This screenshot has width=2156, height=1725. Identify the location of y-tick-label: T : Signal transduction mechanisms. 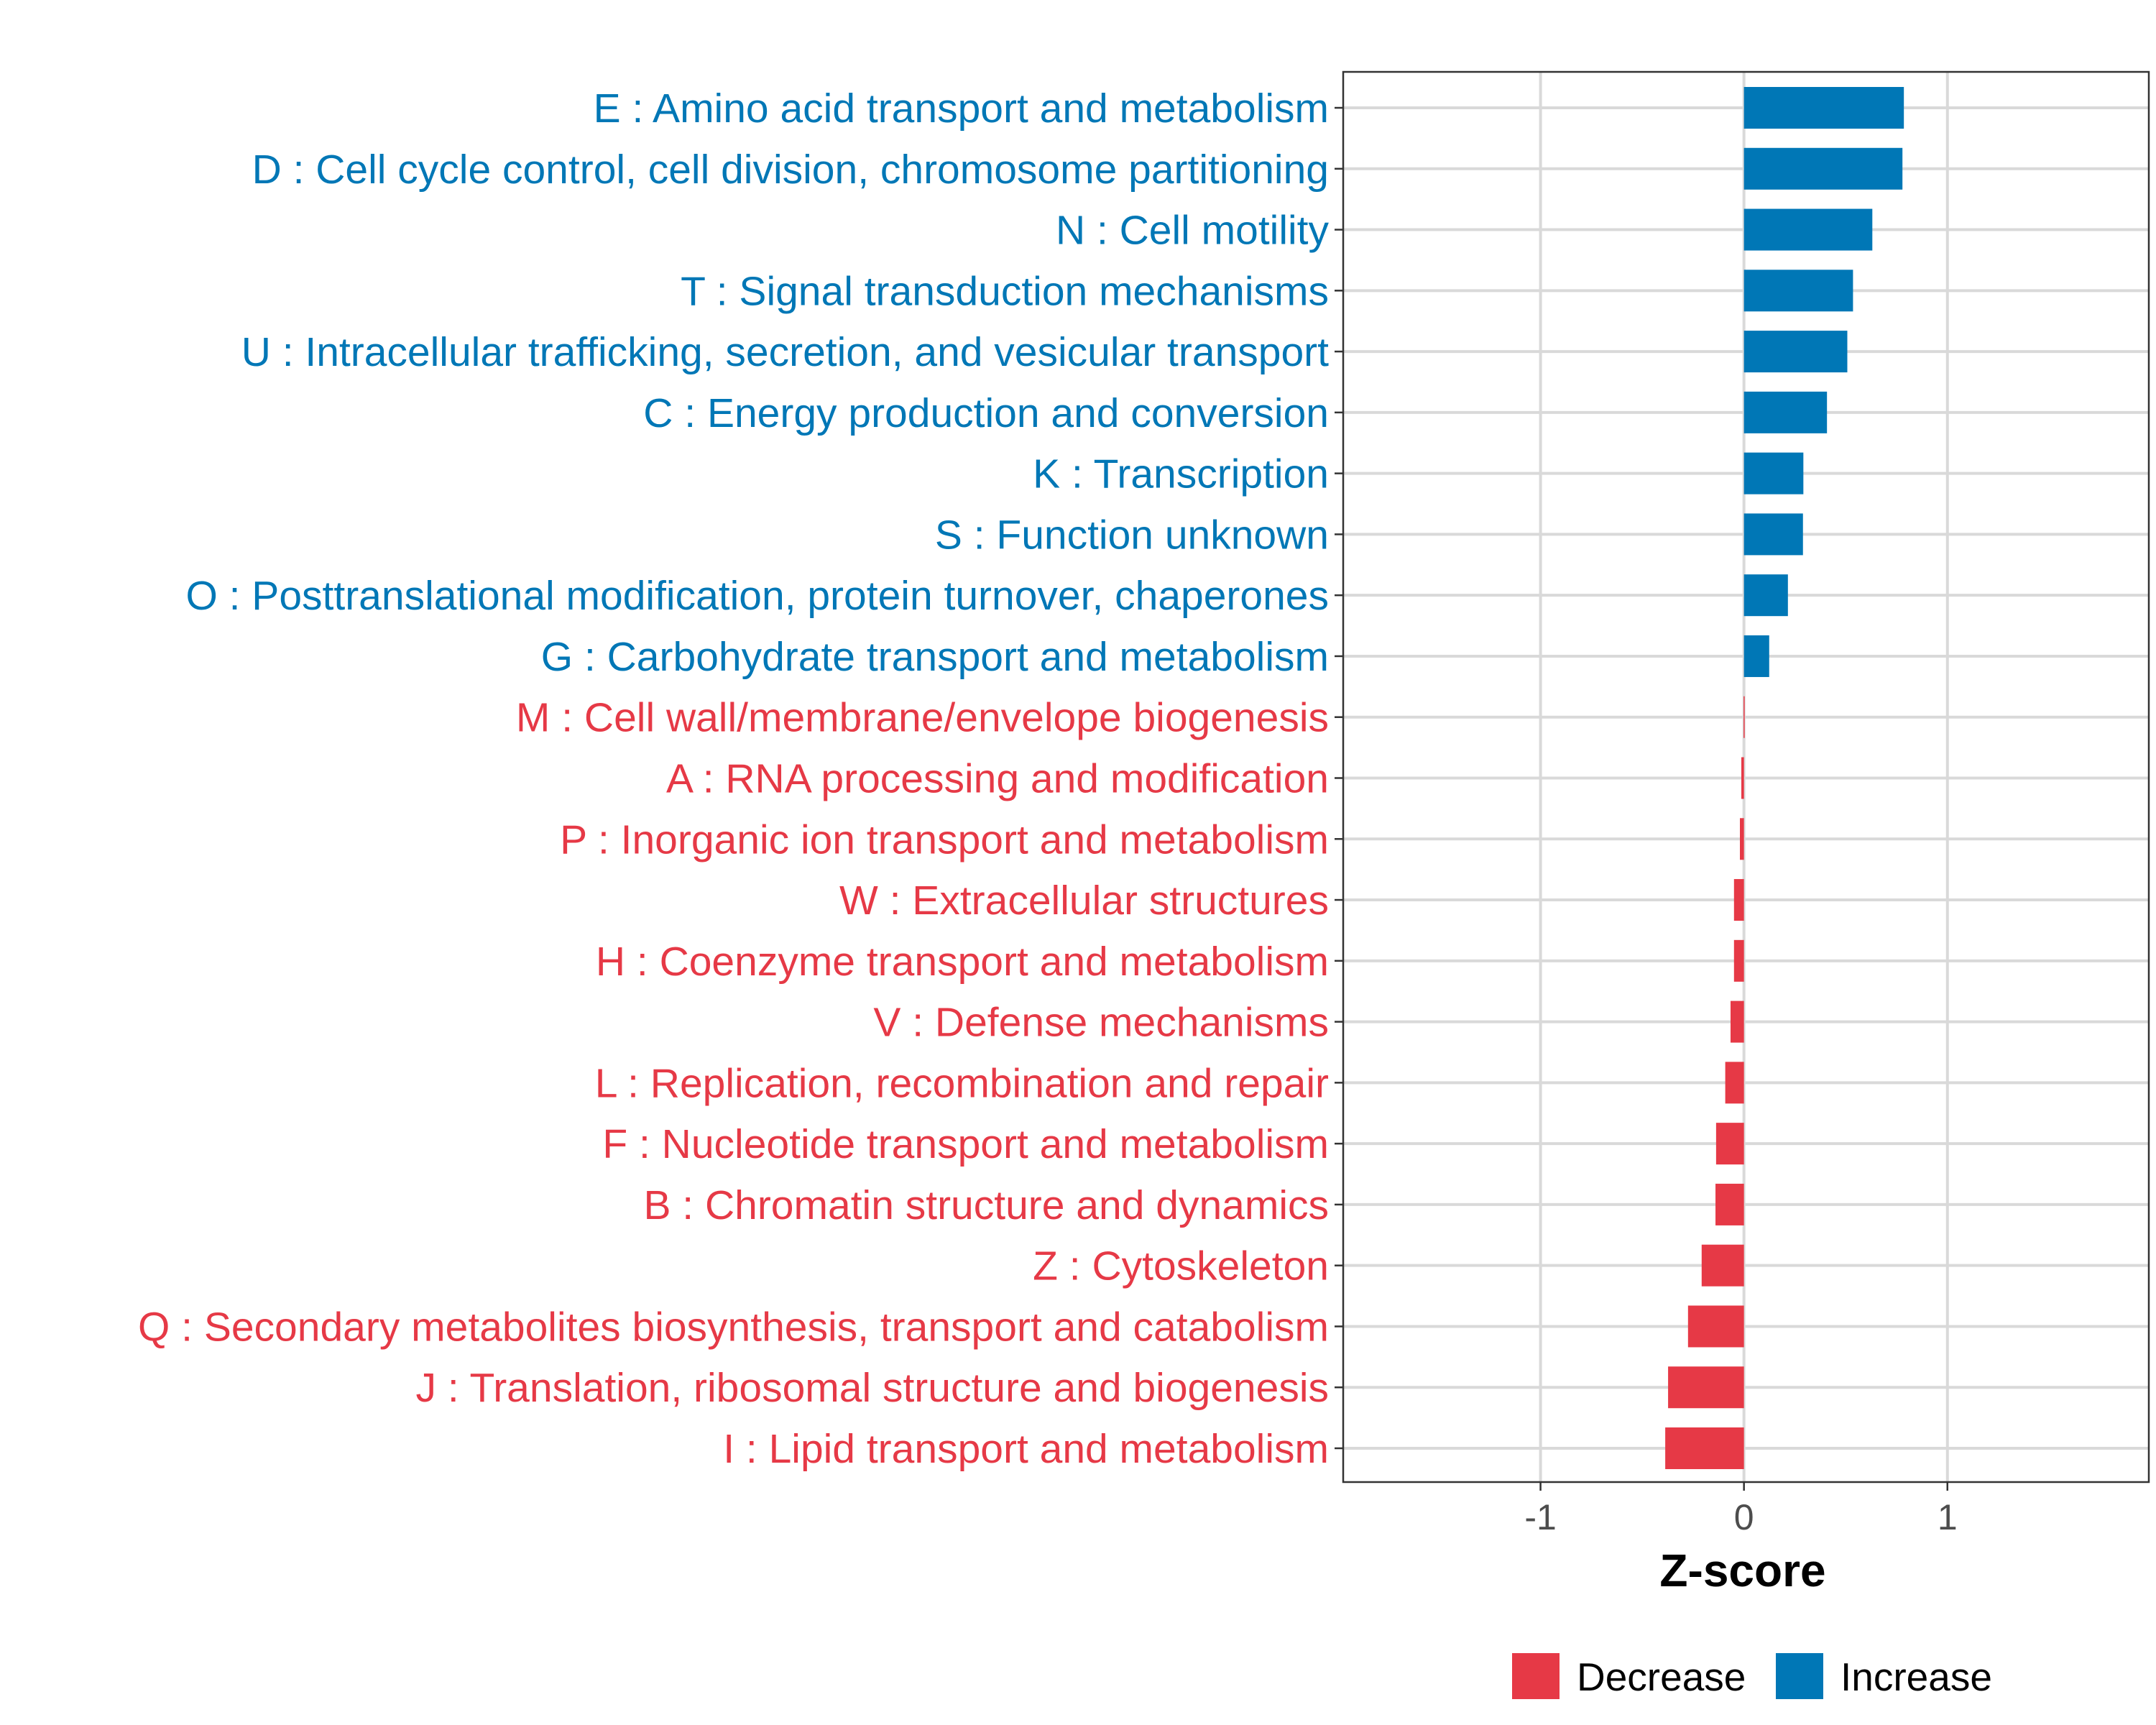
(1005, 291).